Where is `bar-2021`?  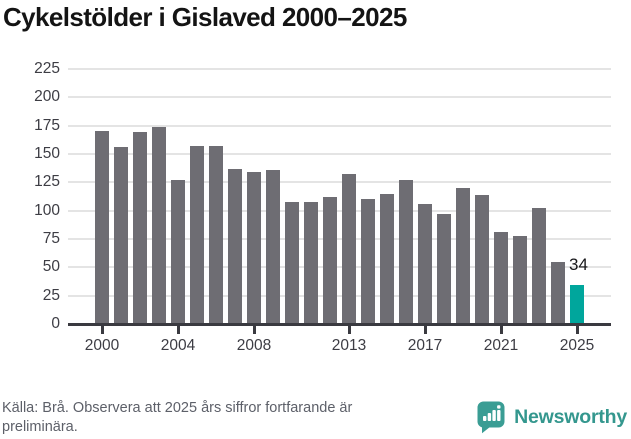 bar-2021 is located at coordinates (501, 278).